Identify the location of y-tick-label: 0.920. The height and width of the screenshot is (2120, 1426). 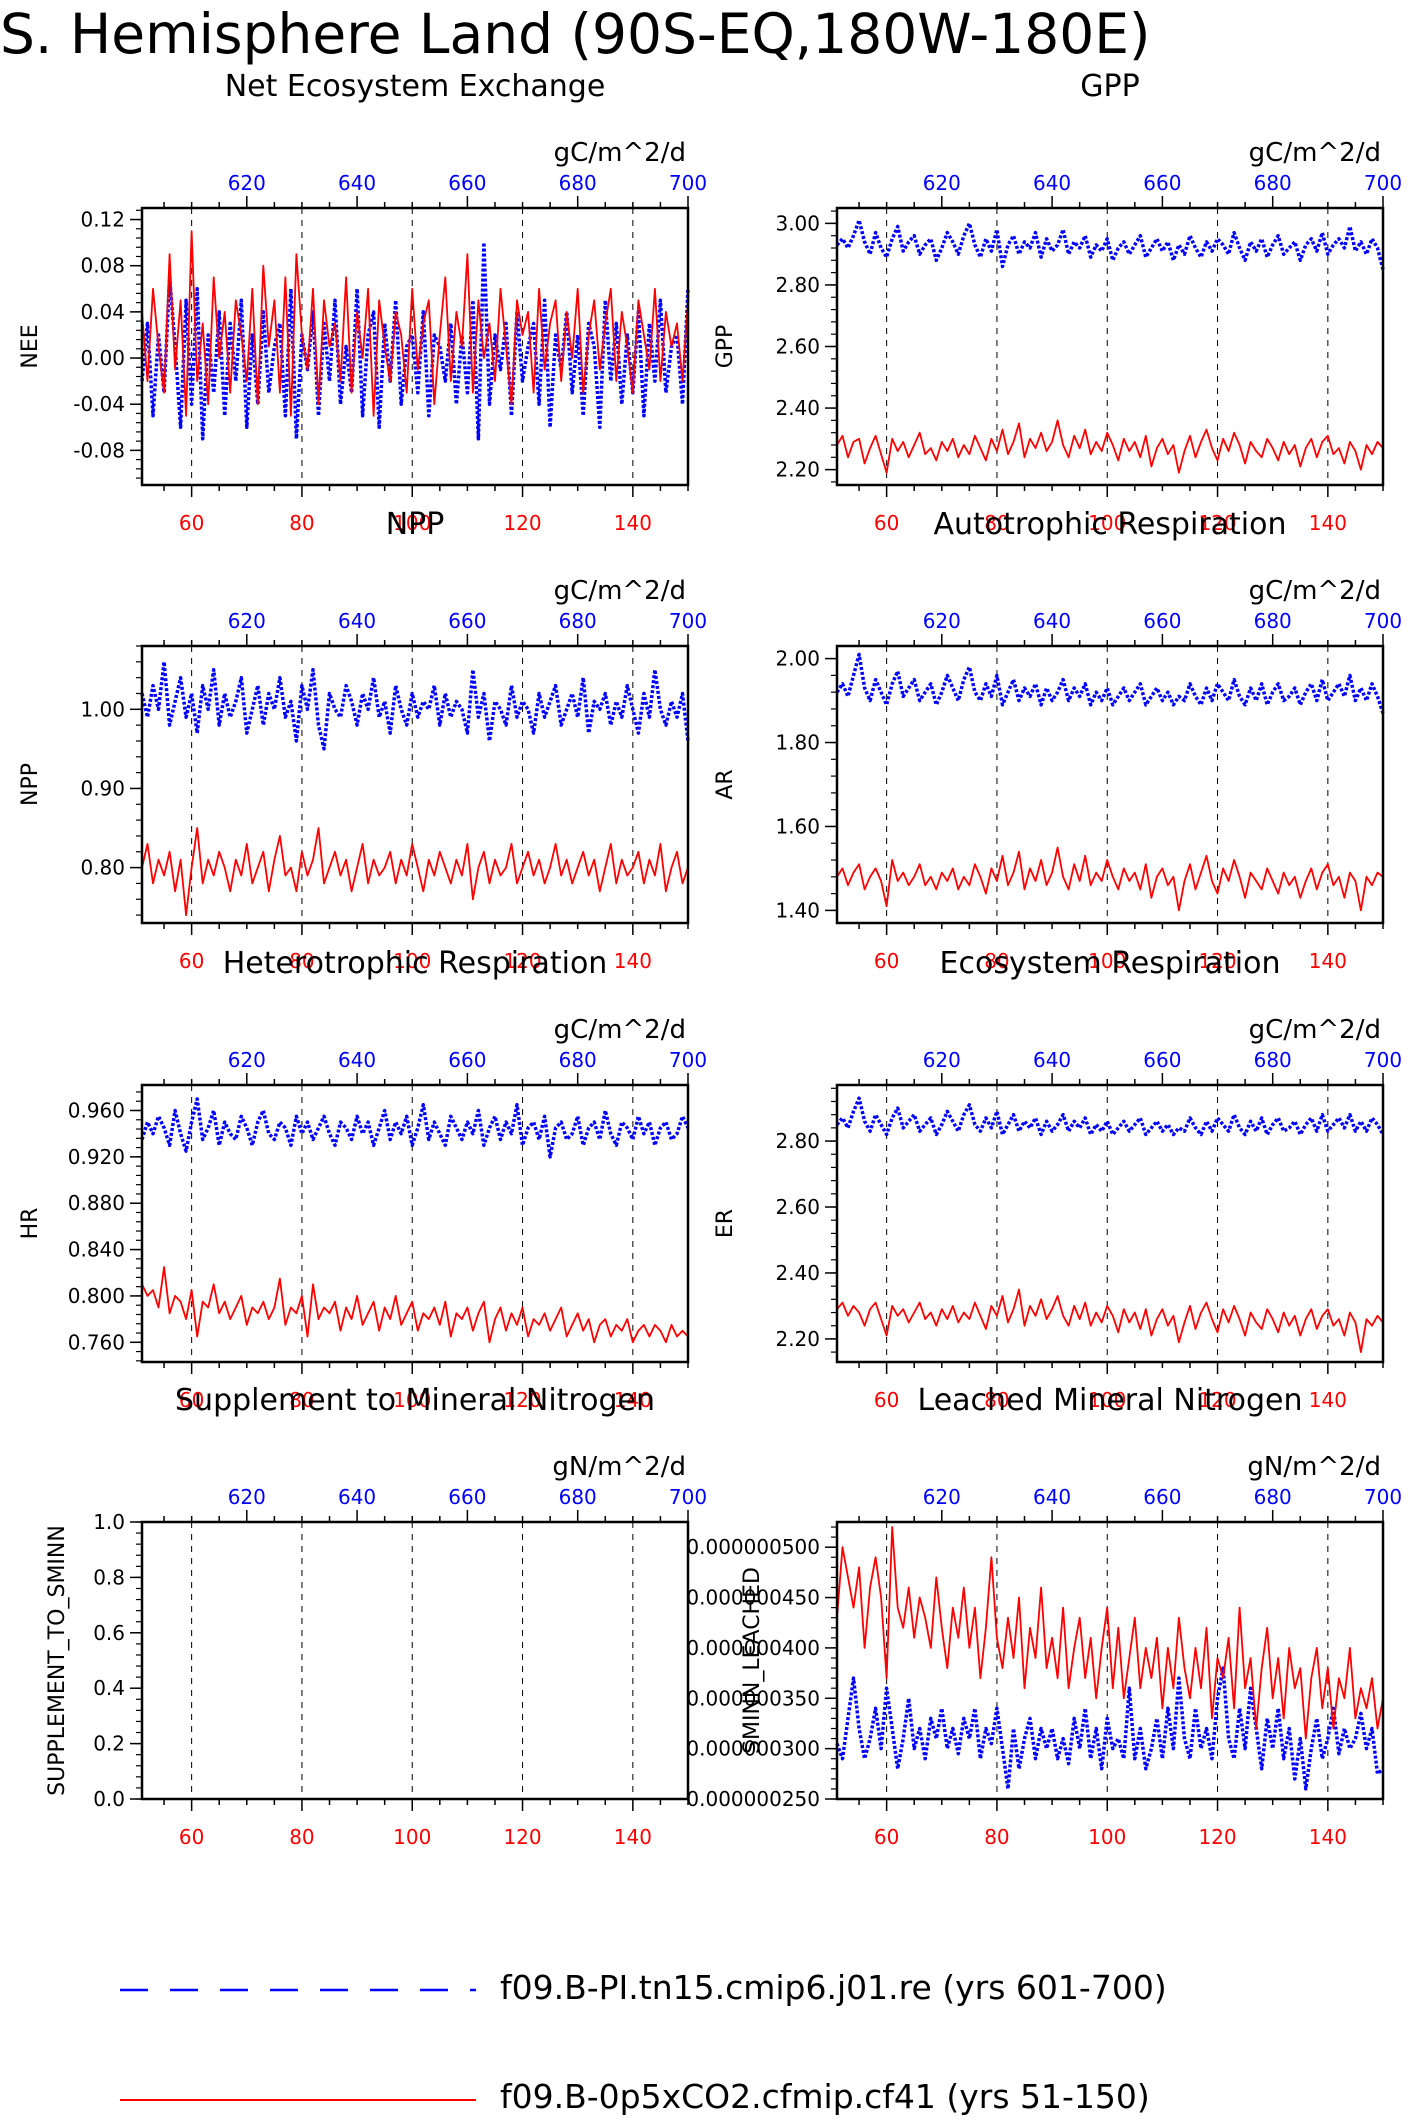
(96, 1157).